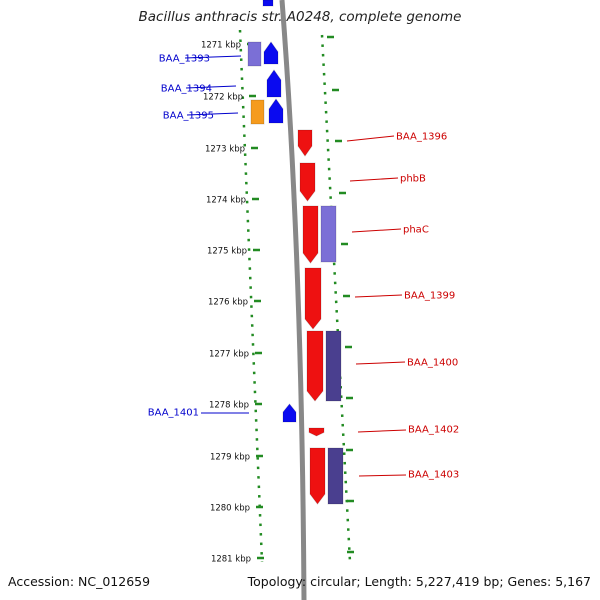 This screenshot has height=600, width=600. What do you see at coordinates (429, 296) in the screenshot?
I see `gene-label-right: BAA_1399` at bounding box center [429, 296].